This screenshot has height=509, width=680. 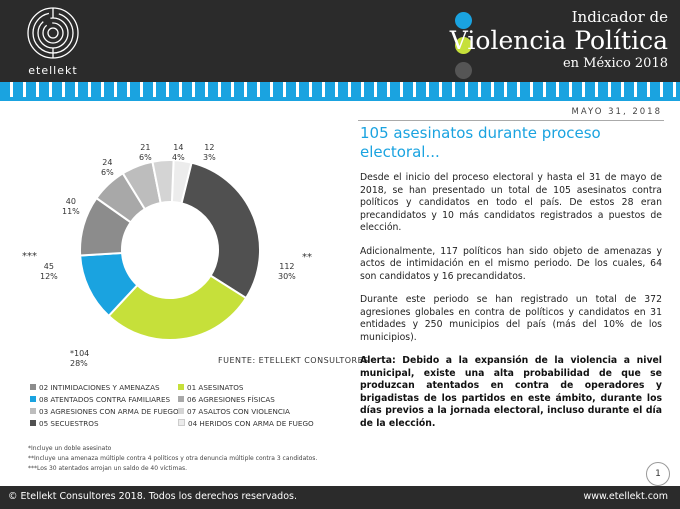 I want to click on label-atentados: 45 12%, so click(x=49, y=272).